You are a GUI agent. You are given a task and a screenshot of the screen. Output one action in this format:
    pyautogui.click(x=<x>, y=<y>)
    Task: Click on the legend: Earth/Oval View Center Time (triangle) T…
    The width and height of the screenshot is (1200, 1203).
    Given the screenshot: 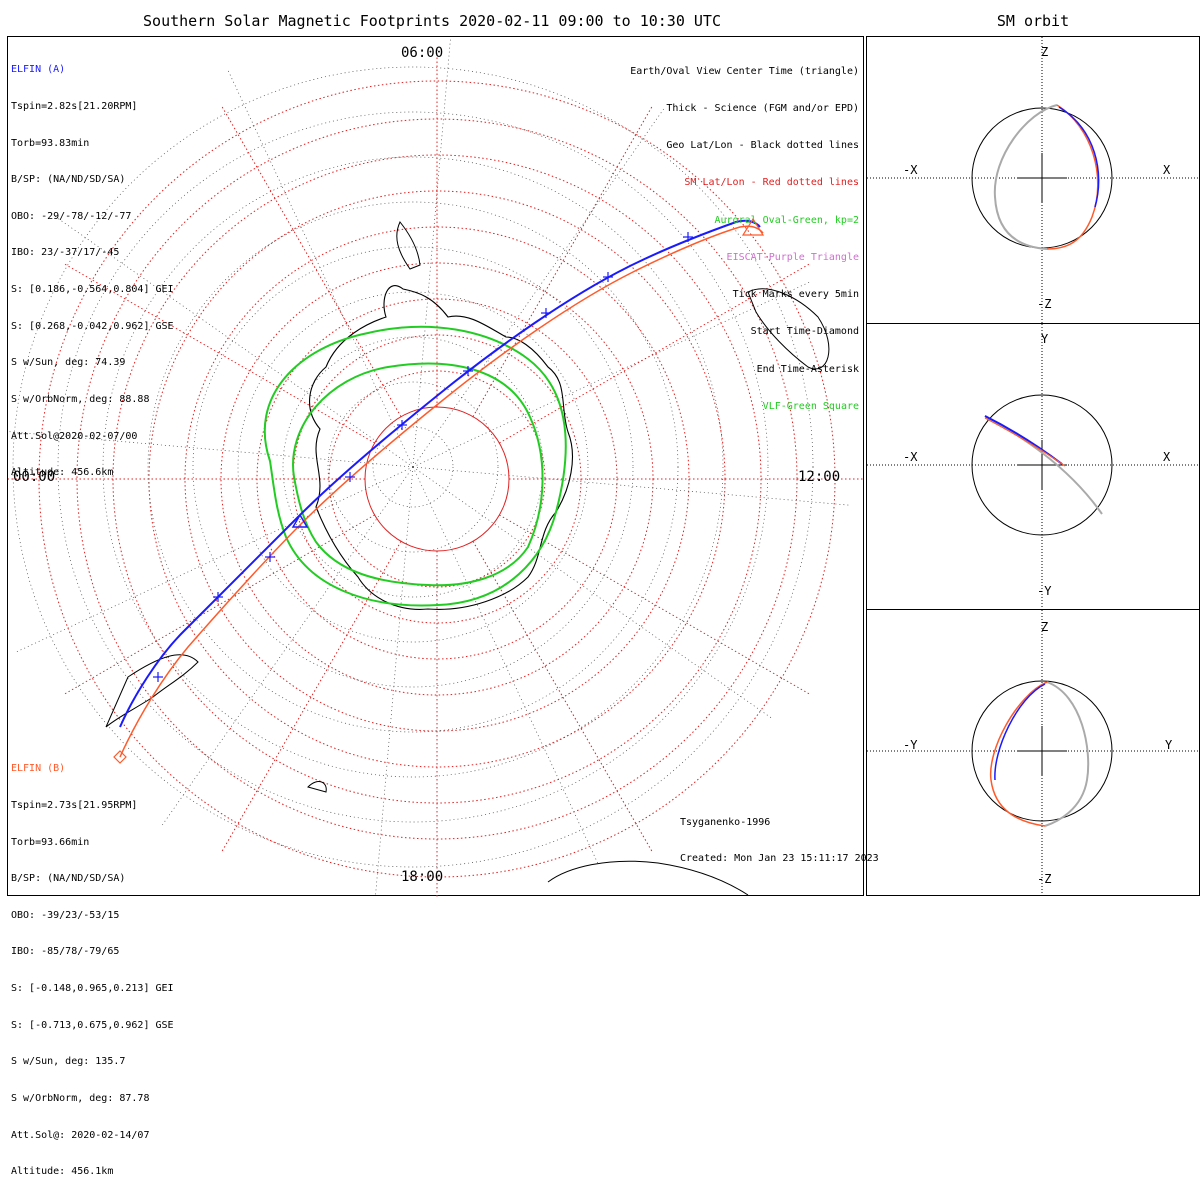 What is the action you would take?
    pyautogui.click(x=744, y=239)
    